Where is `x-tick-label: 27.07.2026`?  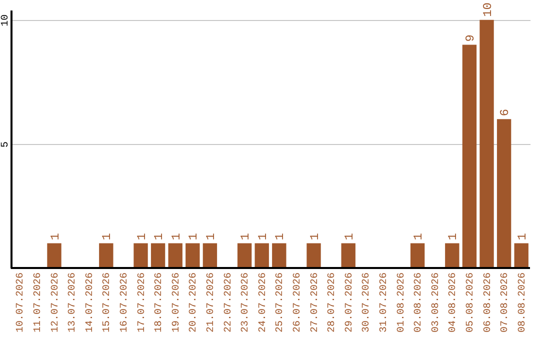
x-tick-label: 27.07.2026 is located at coordinates (315, 302).